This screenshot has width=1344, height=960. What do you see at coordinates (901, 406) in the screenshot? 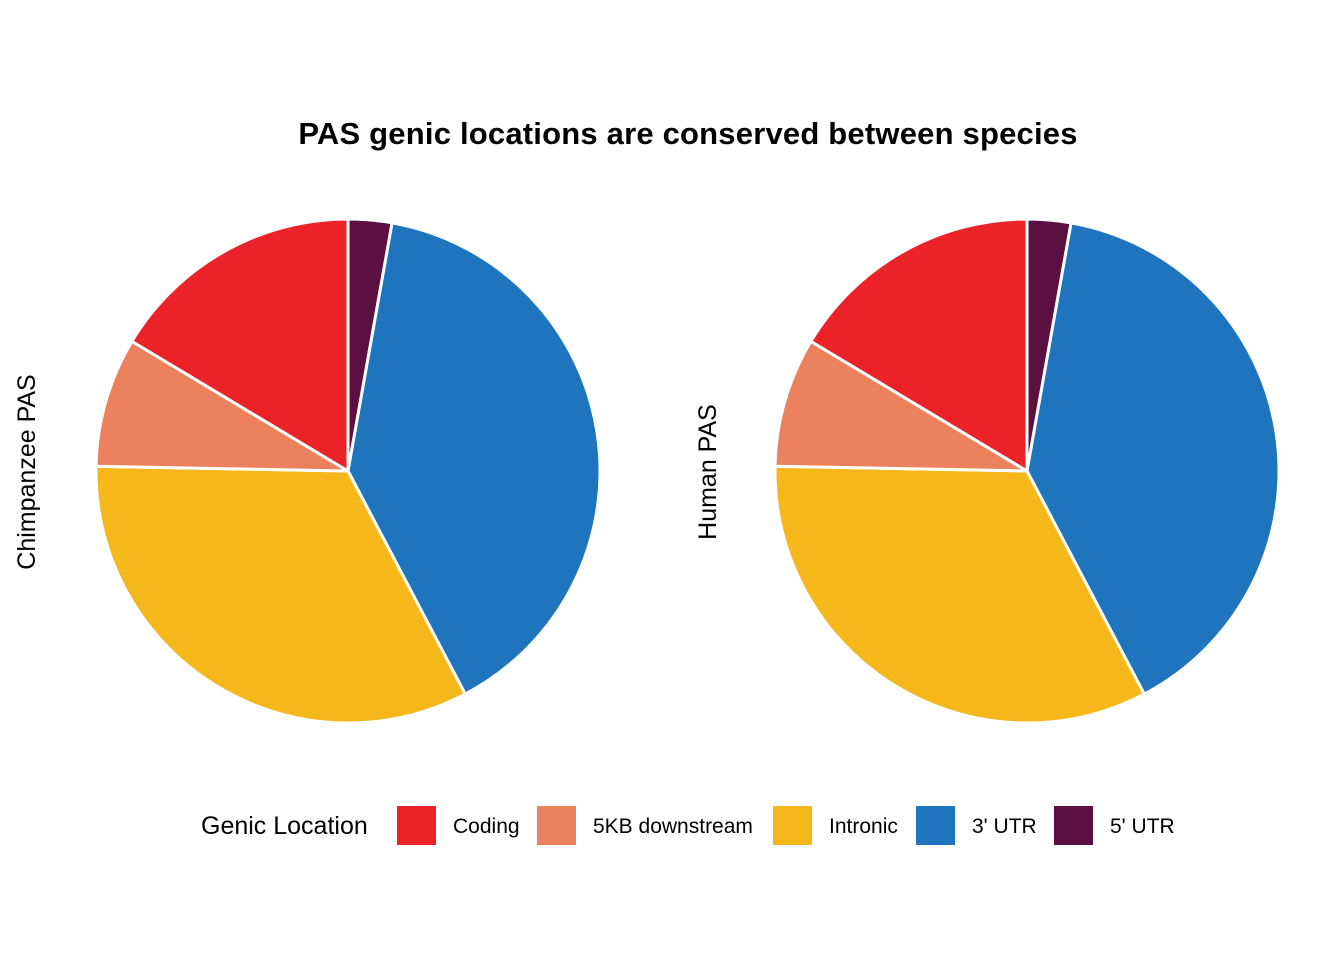
I see `pie-slice-human-pas-5kb-downstream` at bounding box center [901, 406].